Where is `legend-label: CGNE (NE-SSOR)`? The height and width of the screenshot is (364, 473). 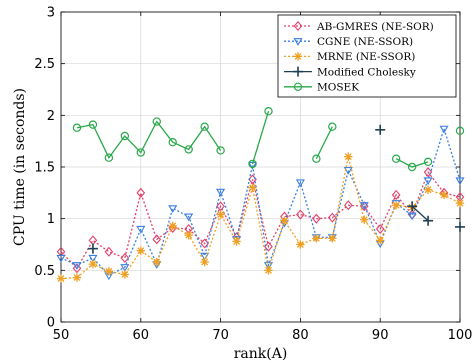
legend-label: CGNE (NE-SSOR) is located at coordinates (365, 42).